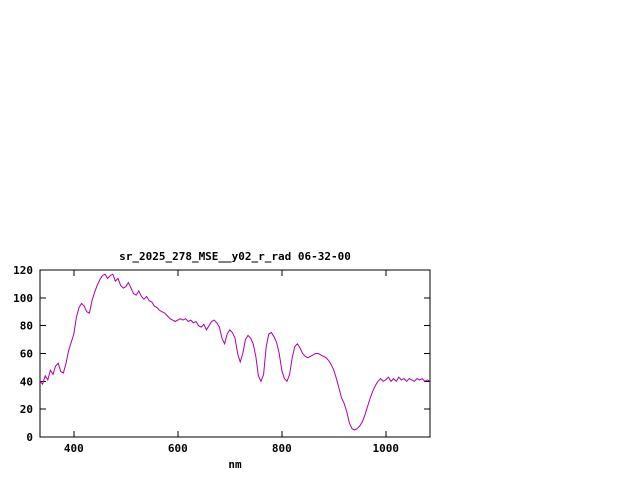 This screenshot has width=640, height=480. What do you see at coordinates (23, 270) in the screenshot?
I see `y-tick-label: 120` at bounding box center [23, 270].